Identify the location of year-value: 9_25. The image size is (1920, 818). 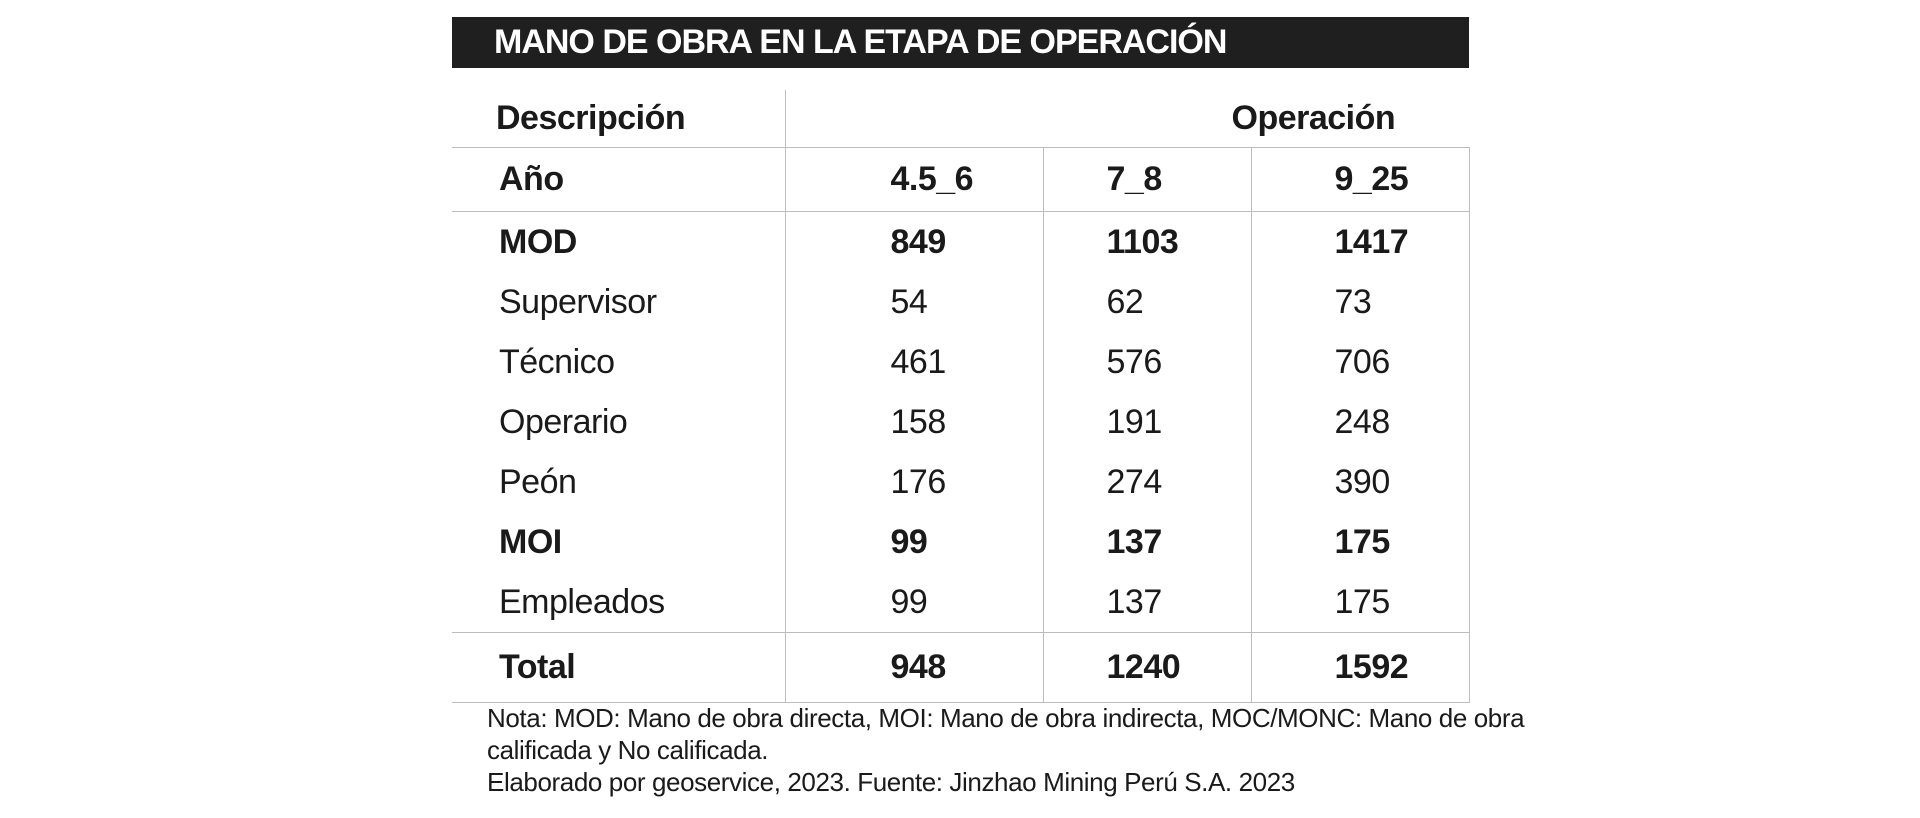
(1360, 179).